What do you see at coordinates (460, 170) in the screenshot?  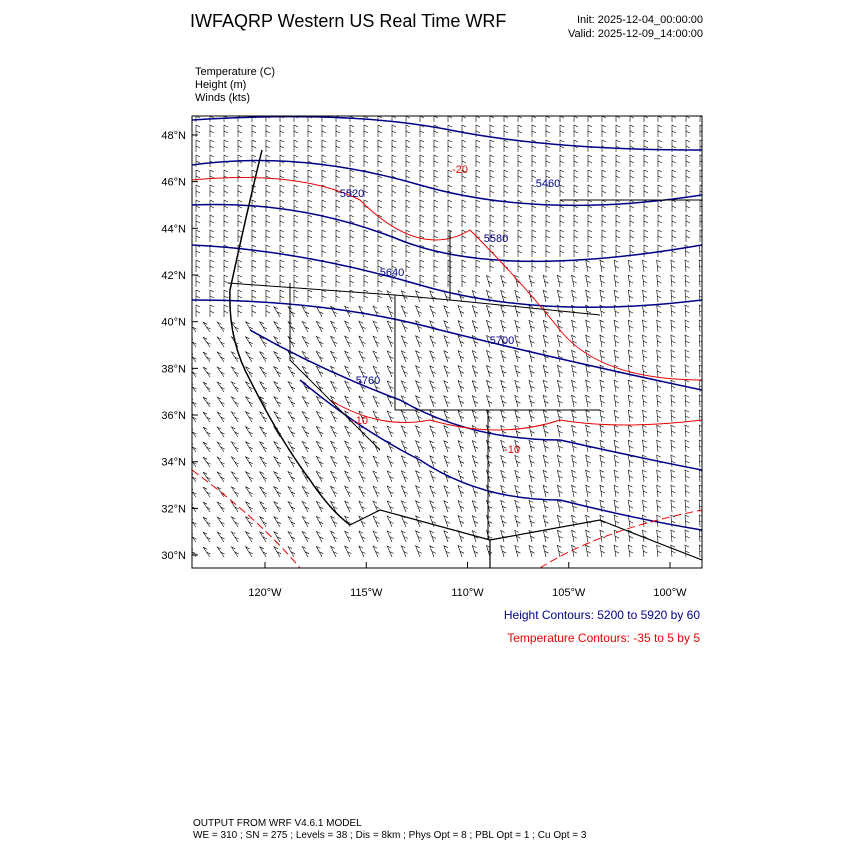 I see `temperature-contour-label: -20` at bounding box center [460, 170].